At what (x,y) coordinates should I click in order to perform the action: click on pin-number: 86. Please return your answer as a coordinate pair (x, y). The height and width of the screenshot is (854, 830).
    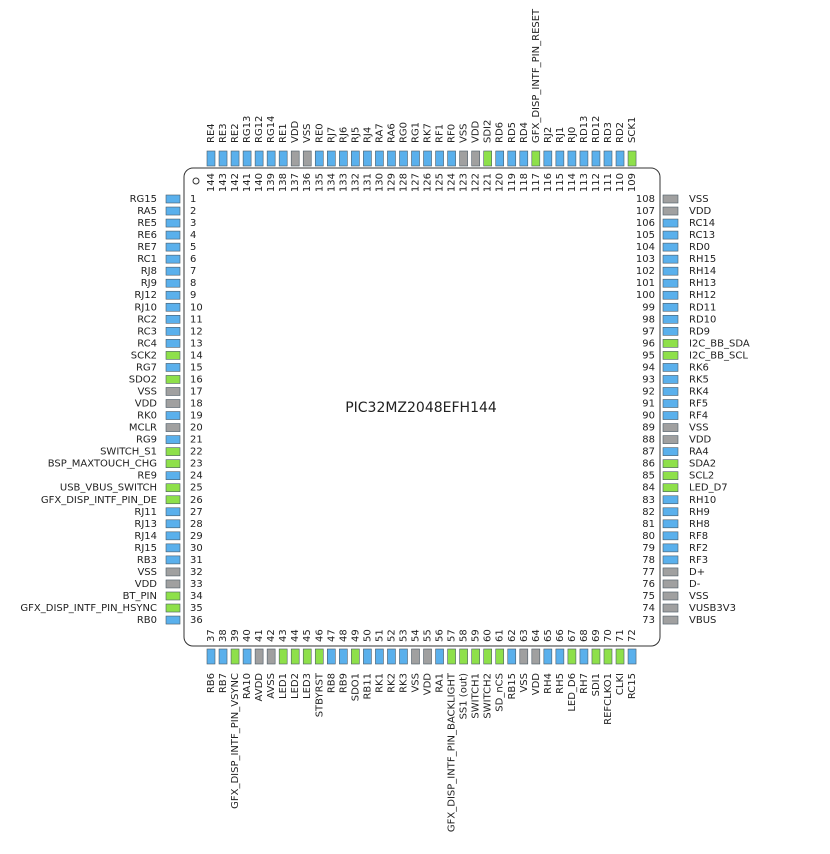
    Looking at the image, I should click on (648, 464).